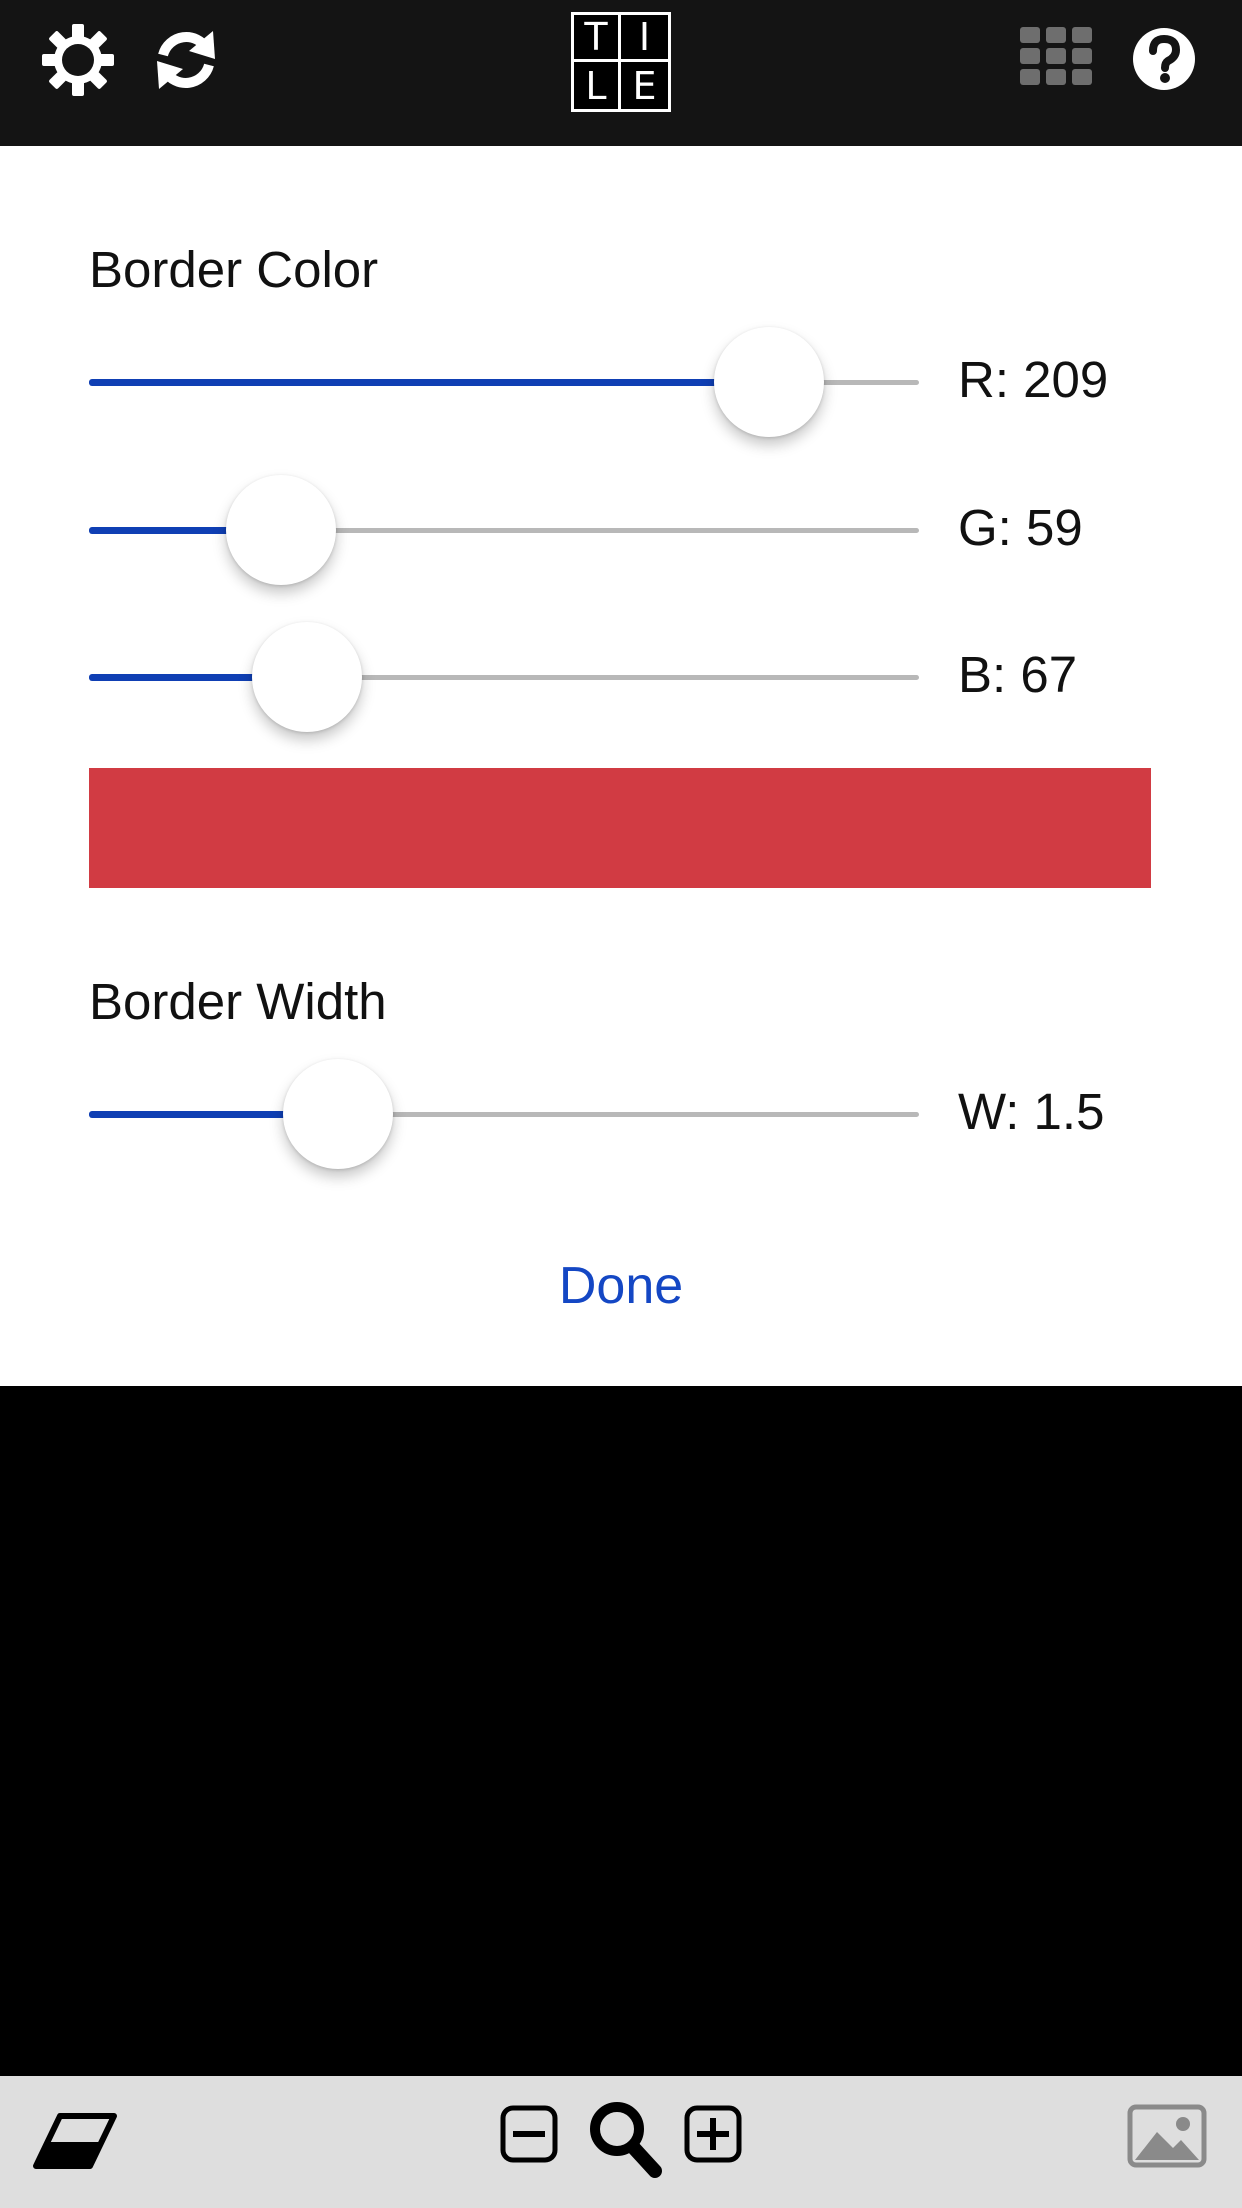  Describe the element at coordinates (1167, 2136) in the screenshot. I see `image-icon` at that location.